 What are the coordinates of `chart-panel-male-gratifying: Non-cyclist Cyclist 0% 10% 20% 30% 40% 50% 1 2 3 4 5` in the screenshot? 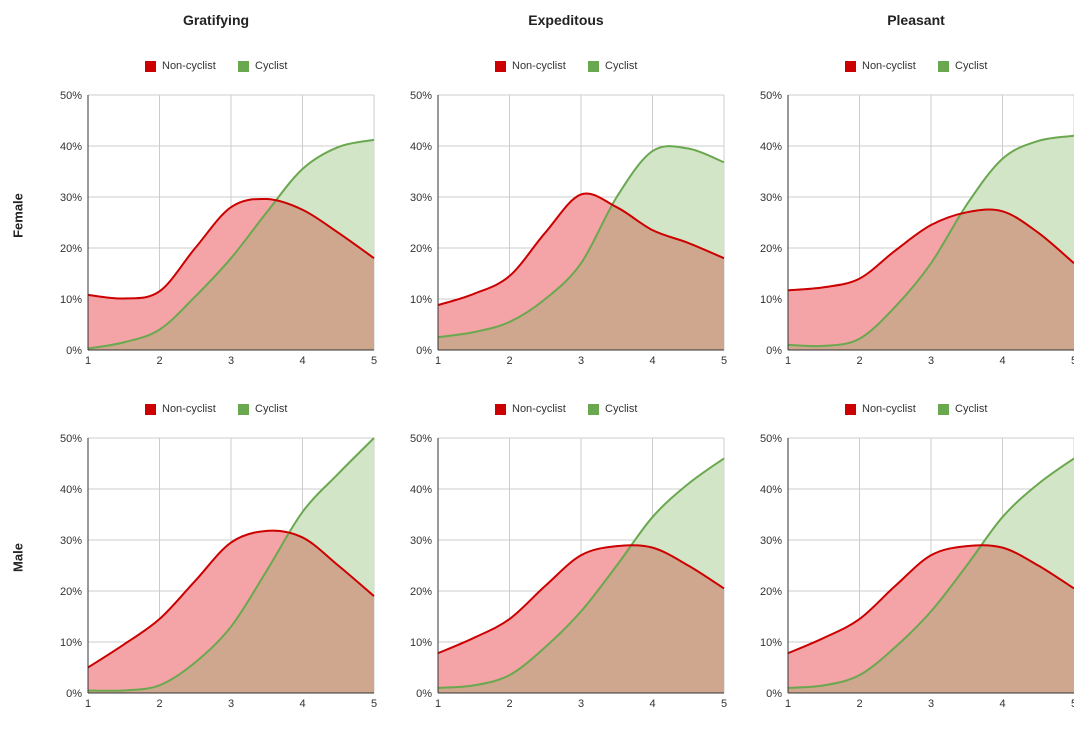 It's located at (218, 568).